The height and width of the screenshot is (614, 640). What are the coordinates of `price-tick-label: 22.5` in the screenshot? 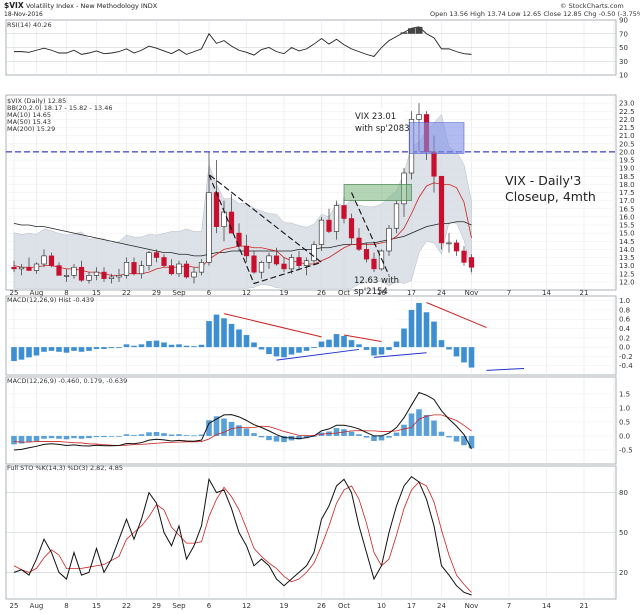 It's located at (627, 112).